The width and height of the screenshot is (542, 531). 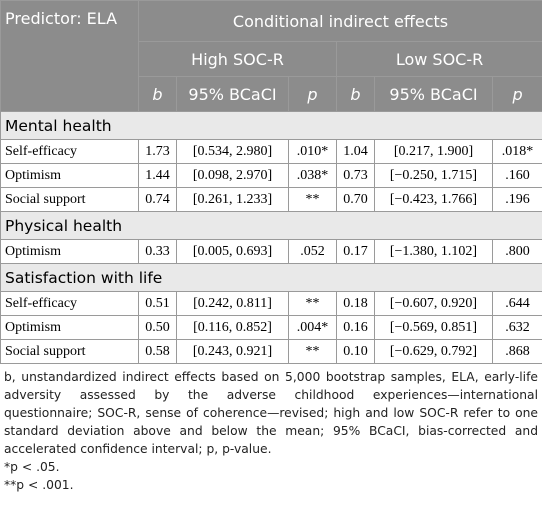 I want to click on subgroup-header: High SOC-R, so click(x=237, y=59).